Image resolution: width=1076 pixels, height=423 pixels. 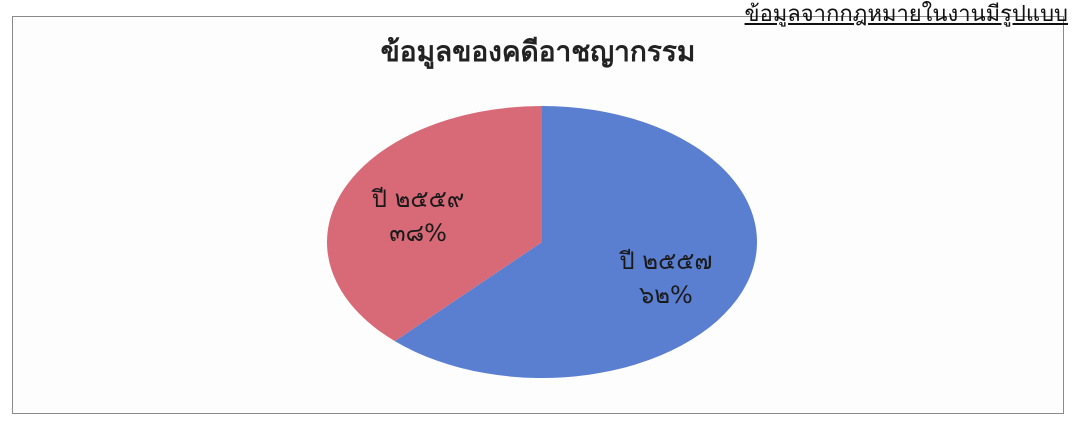 What do you see at coordinates (418, 233) in the screenshot?
I see `slice-label-value-2: ๓๘%` at bounding box center [418, 233].